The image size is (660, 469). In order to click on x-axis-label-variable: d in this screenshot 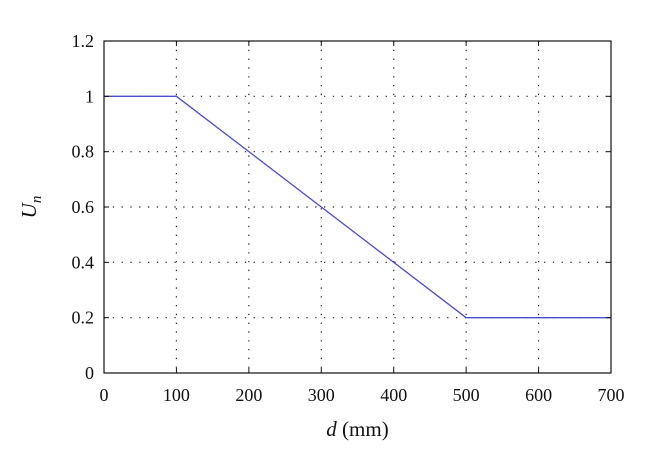, I will do `click(331, 429)`.